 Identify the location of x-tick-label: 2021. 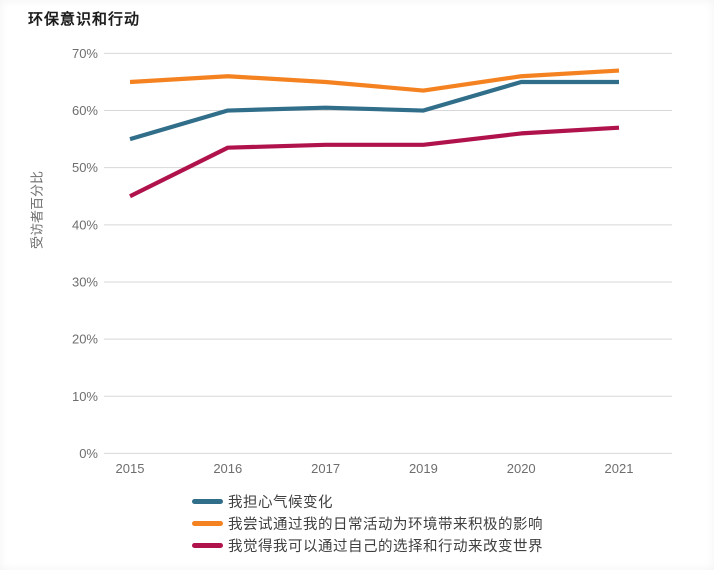
(619, 468).